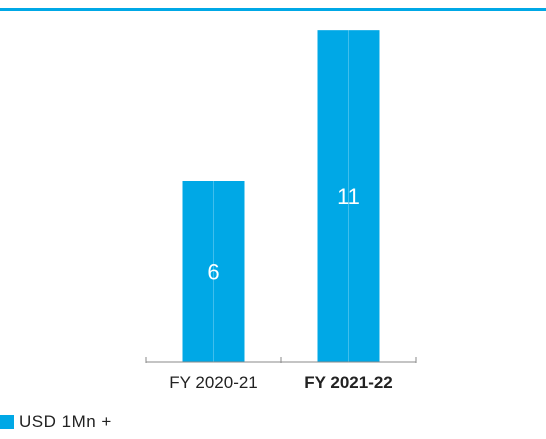 This screenshot has width=546, height=439. I want to click on legend-label: USD 1Mn +, so click(65, 421).